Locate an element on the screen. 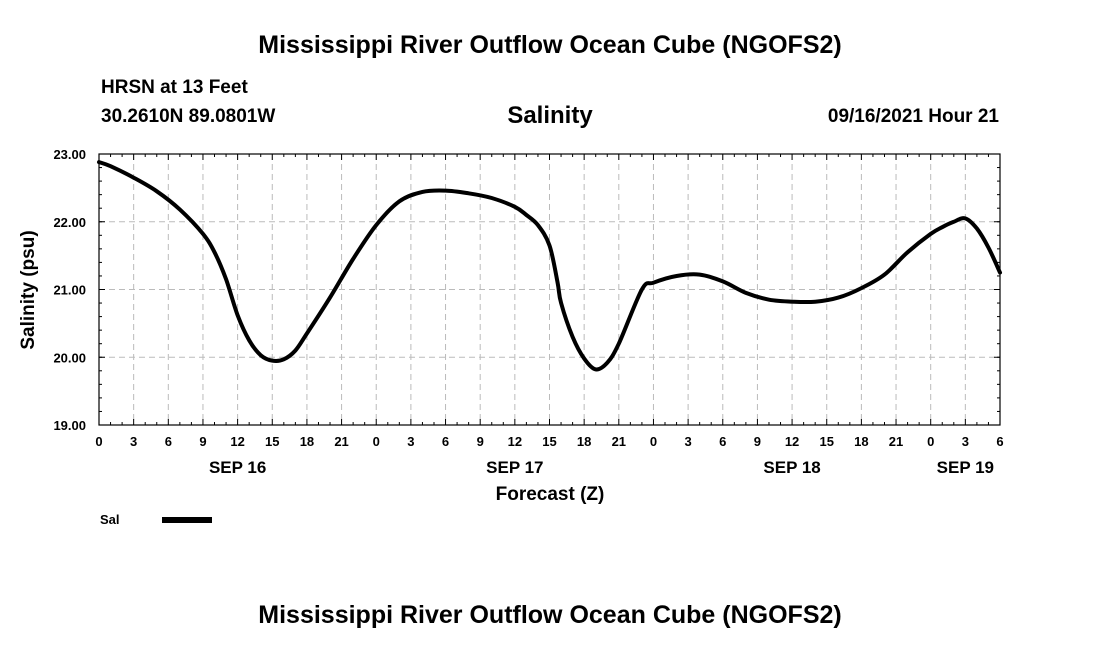  date-label: SEP 17 is located at coordinates (514, 467).